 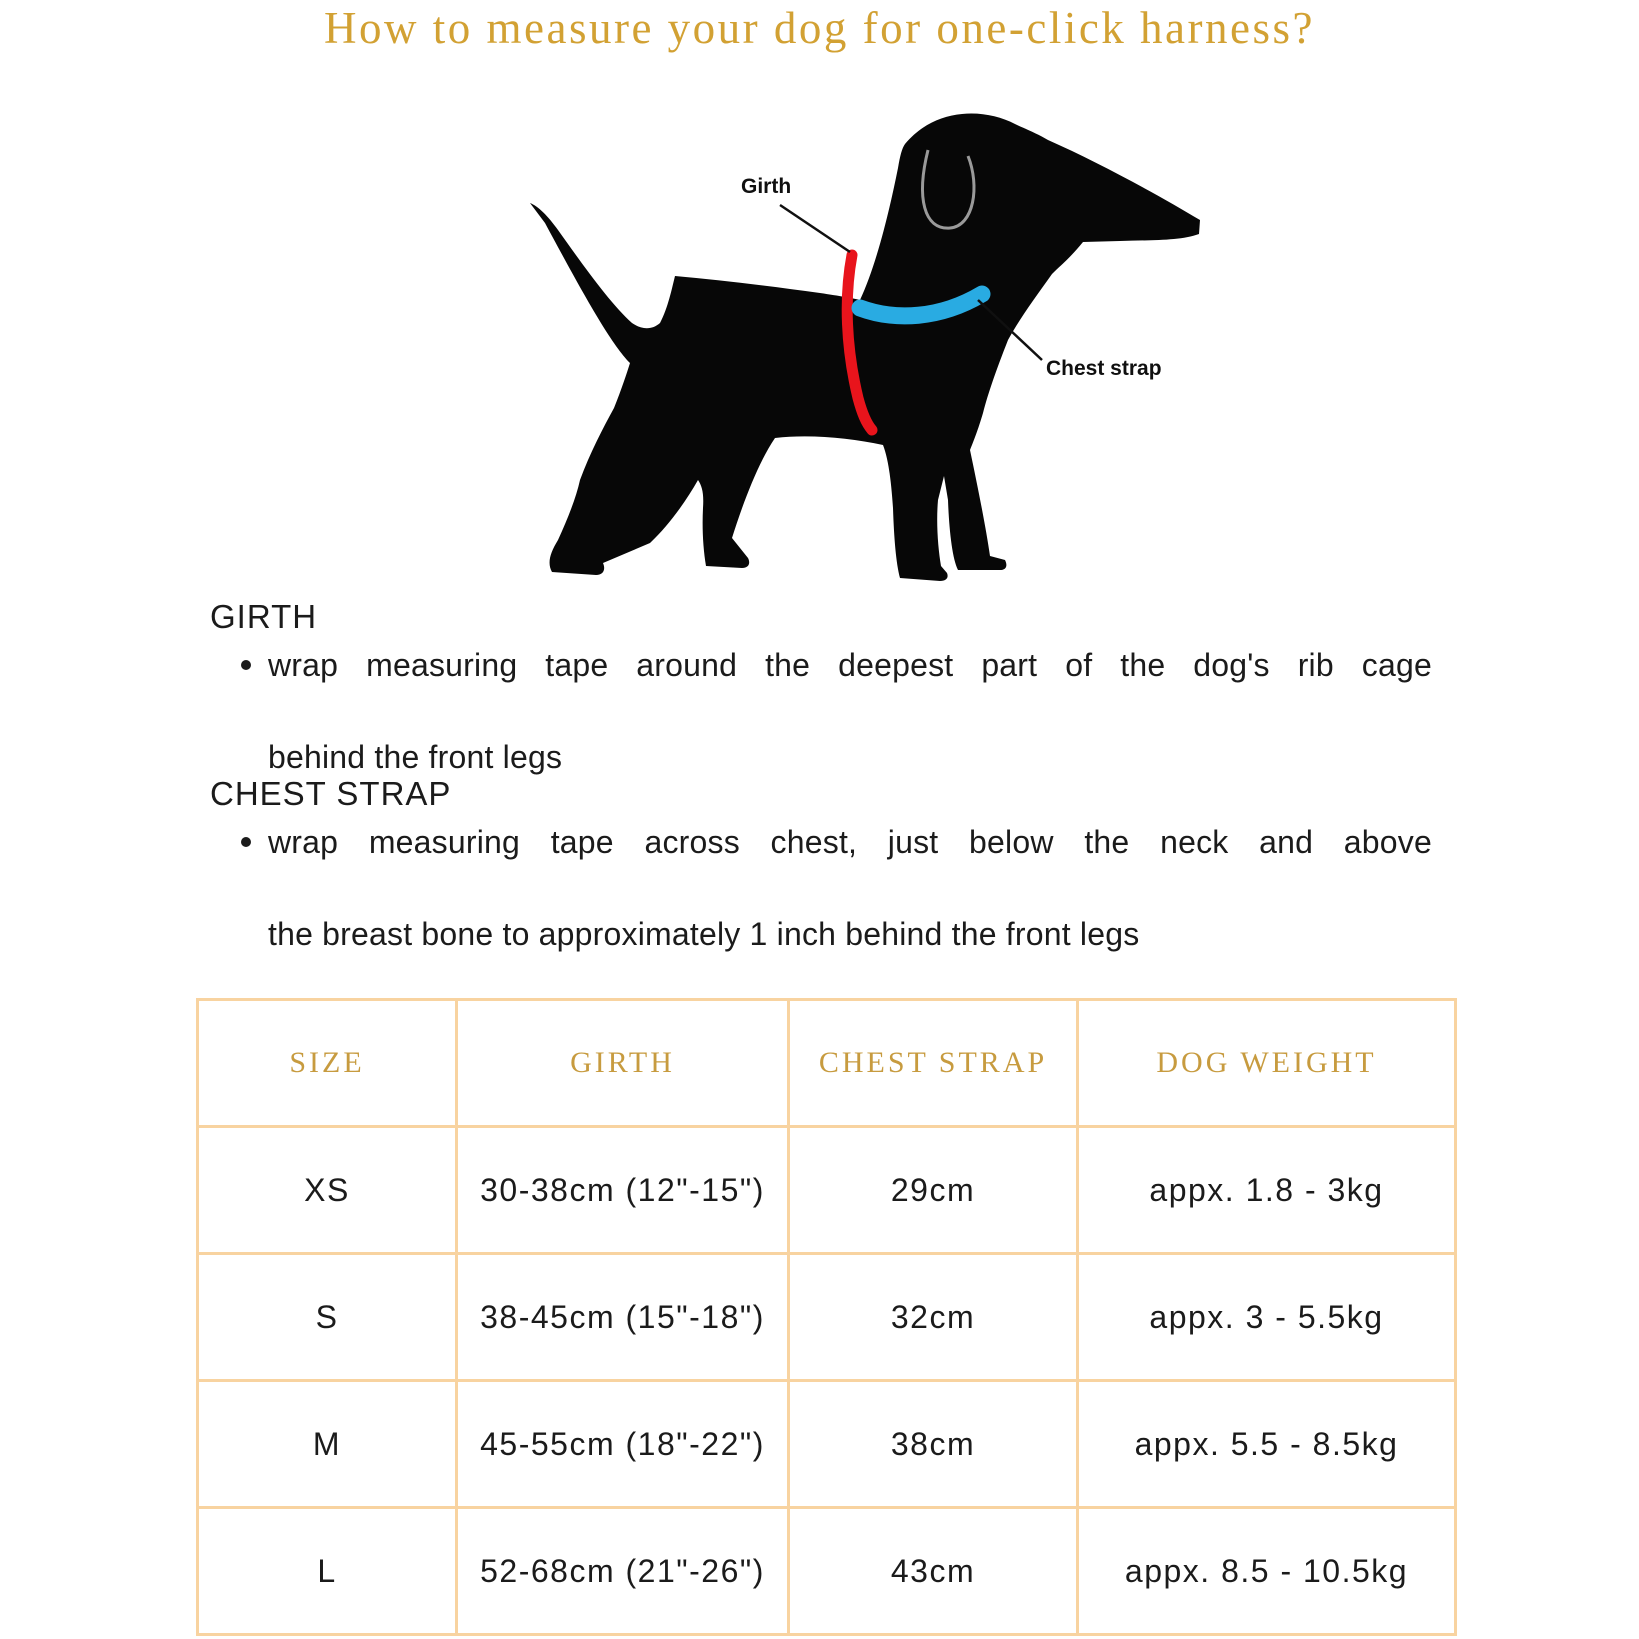 What do you see at coordinates (264, 616) in the screenshot?
I see `girth-section-heading: GIRTH` at bounding box center [264, 616].